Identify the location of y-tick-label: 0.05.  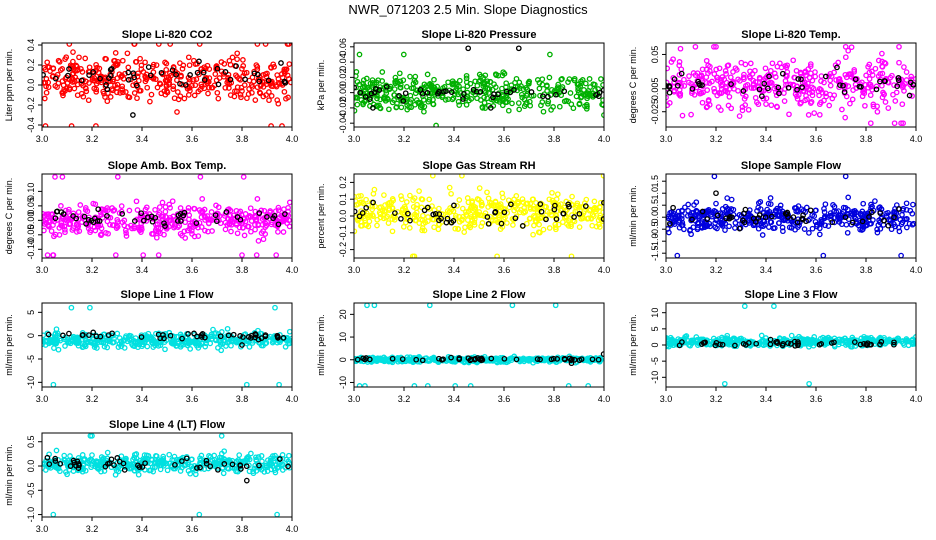
(31, 206).